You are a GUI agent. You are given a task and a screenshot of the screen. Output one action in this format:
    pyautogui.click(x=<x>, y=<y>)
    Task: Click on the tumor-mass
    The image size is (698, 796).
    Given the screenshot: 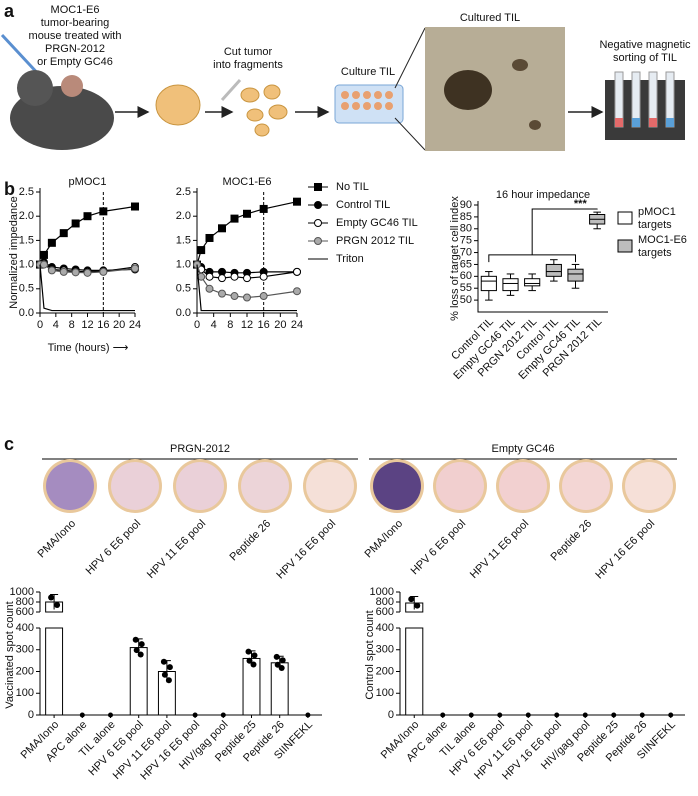 What is the action you would take?
    pyautogui.click(x=178, y=105)
    